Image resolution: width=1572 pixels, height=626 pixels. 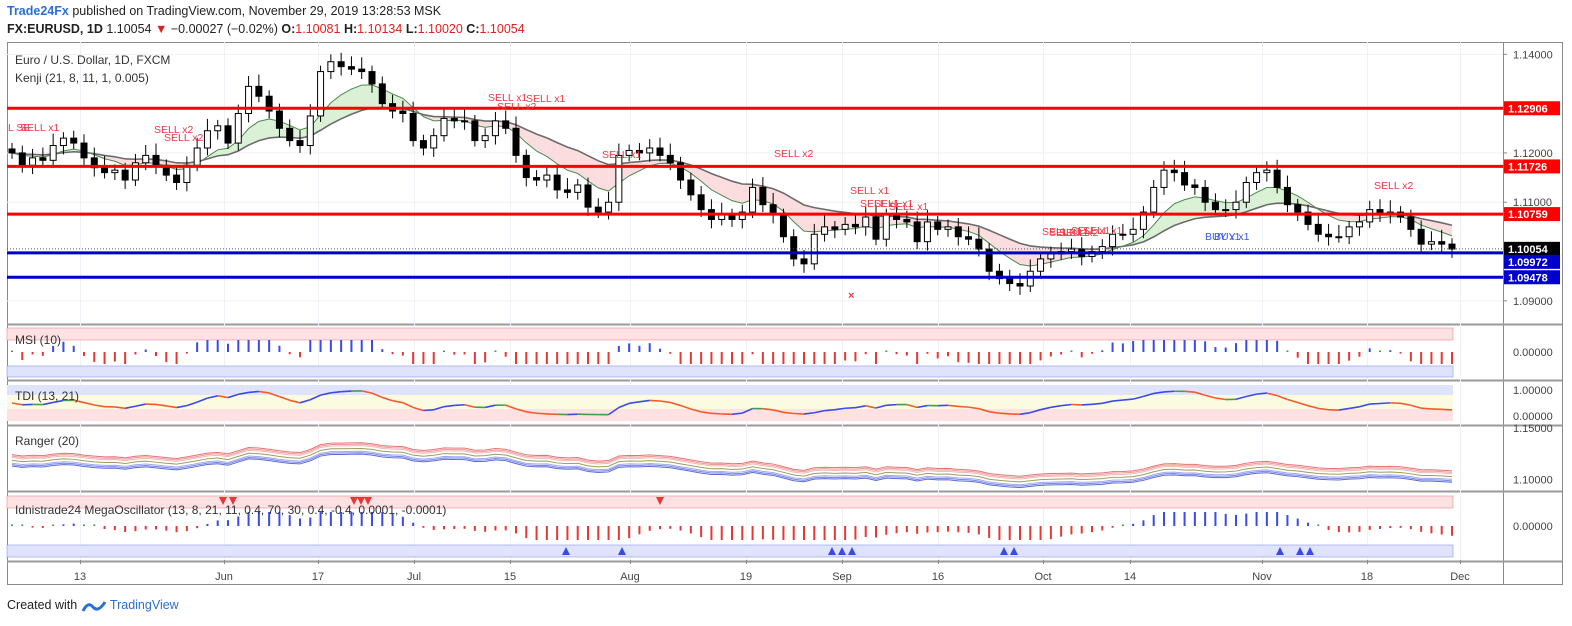 I want to click on high-label: H:, so click(x=350, y=29).